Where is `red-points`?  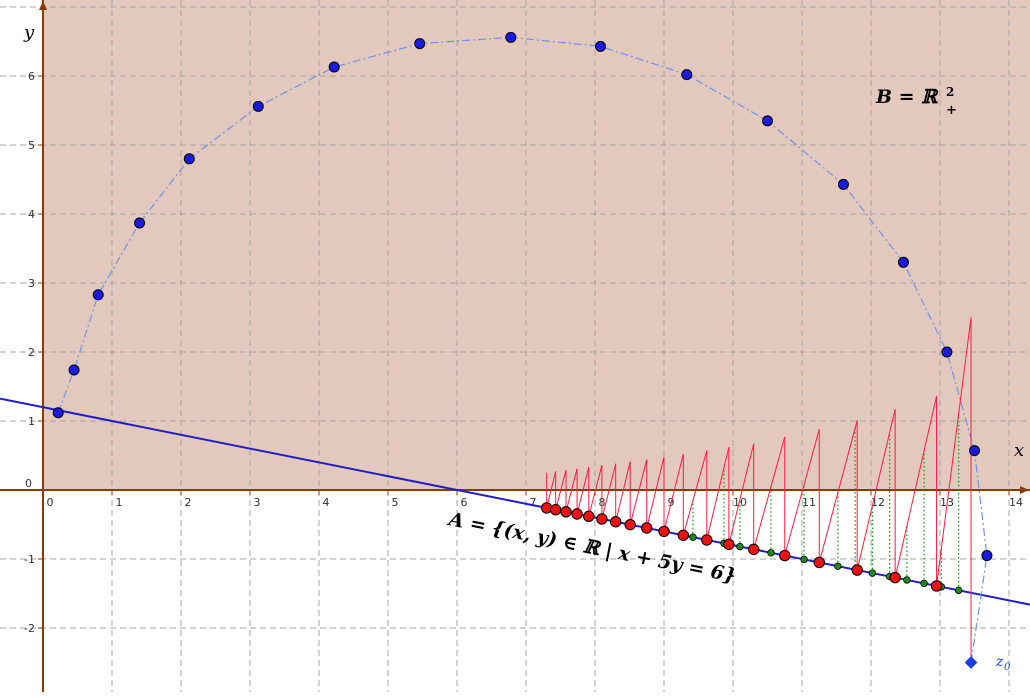
red-points is located at coordinates (742, 547).